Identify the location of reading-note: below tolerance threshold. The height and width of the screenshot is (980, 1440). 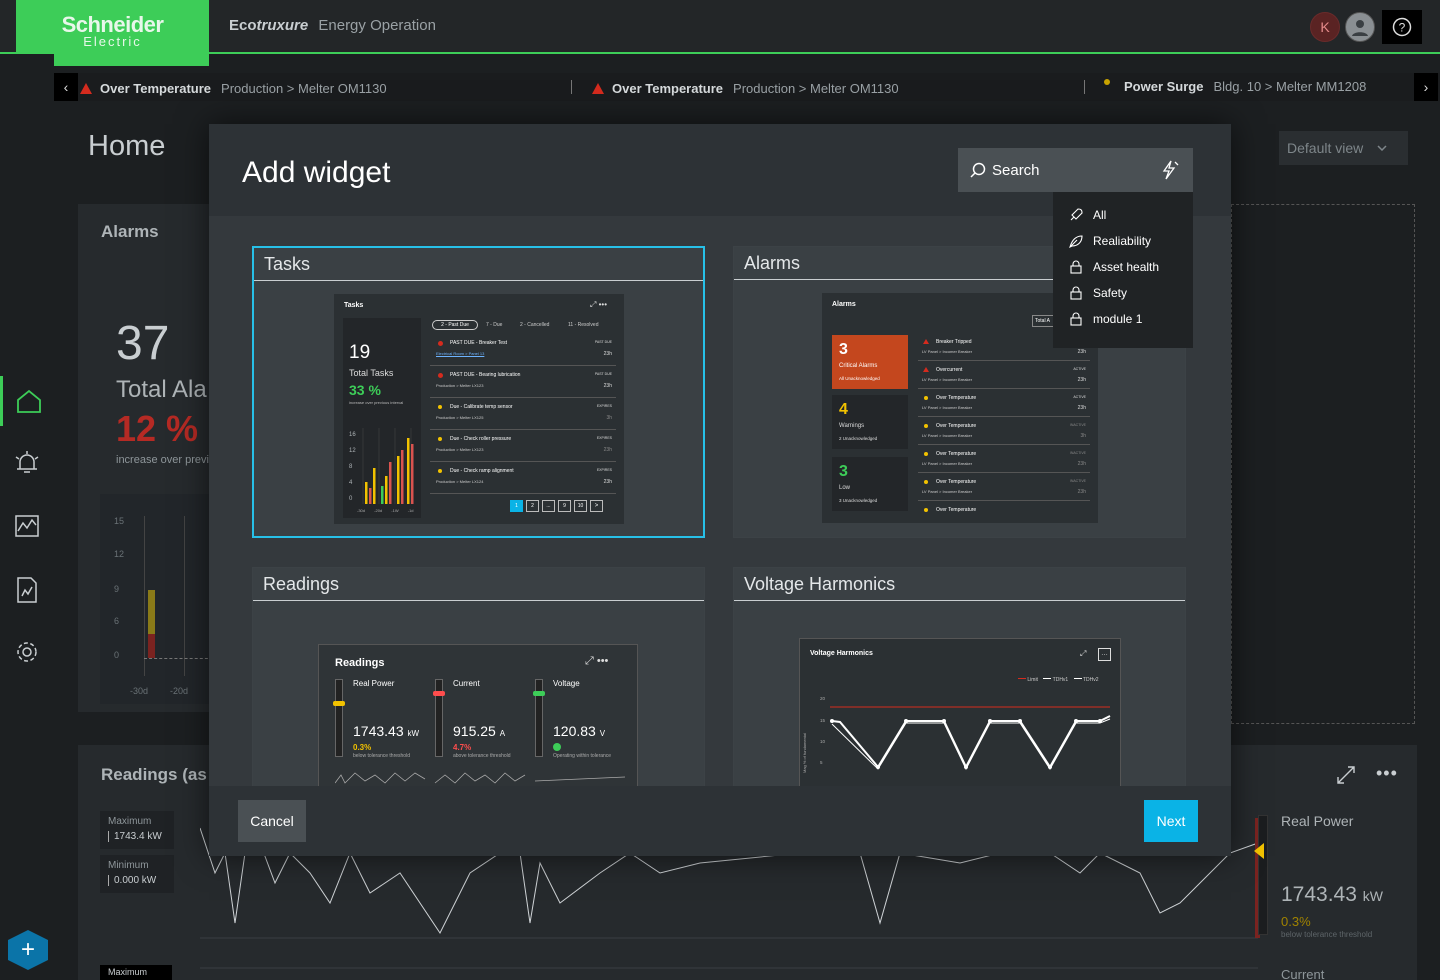
(381, 756).